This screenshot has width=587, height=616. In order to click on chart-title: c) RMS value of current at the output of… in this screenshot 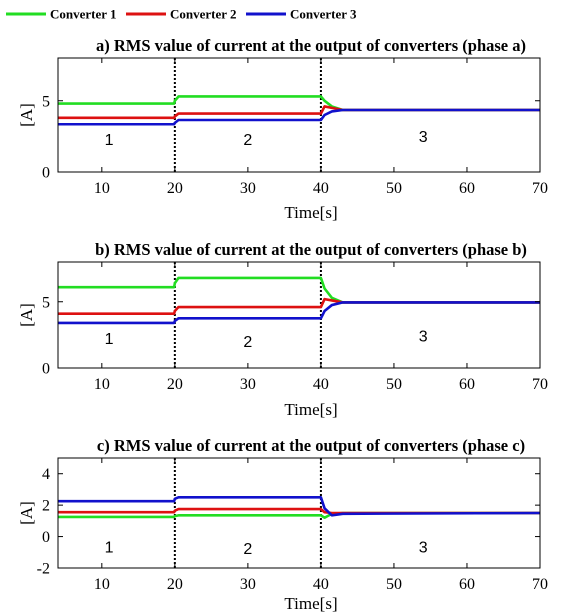, I will do `click(311, 445)`.